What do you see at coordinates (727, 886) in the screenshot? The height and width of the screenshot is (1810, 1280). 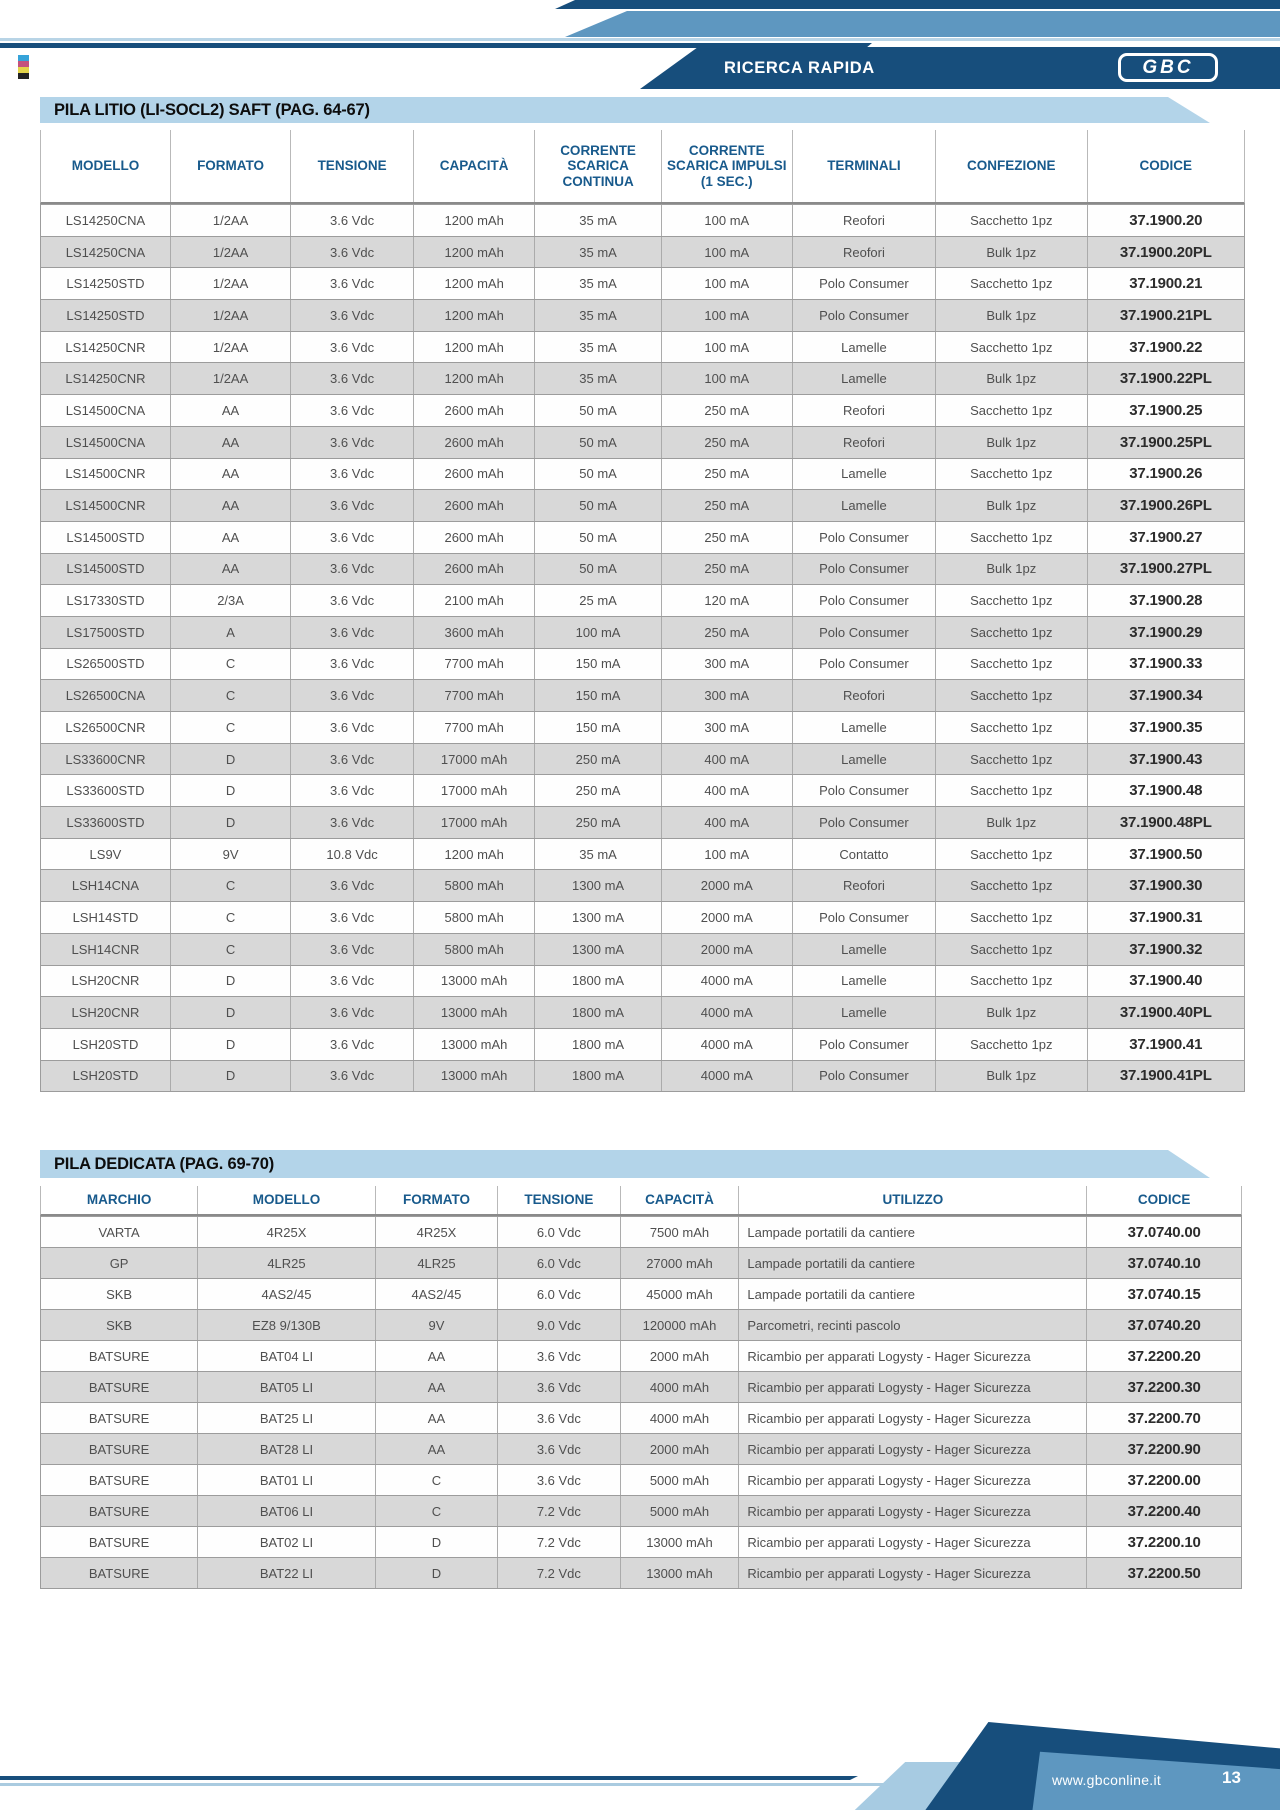 I see `cell: 2000 mA` at bounding box center [727, 886].